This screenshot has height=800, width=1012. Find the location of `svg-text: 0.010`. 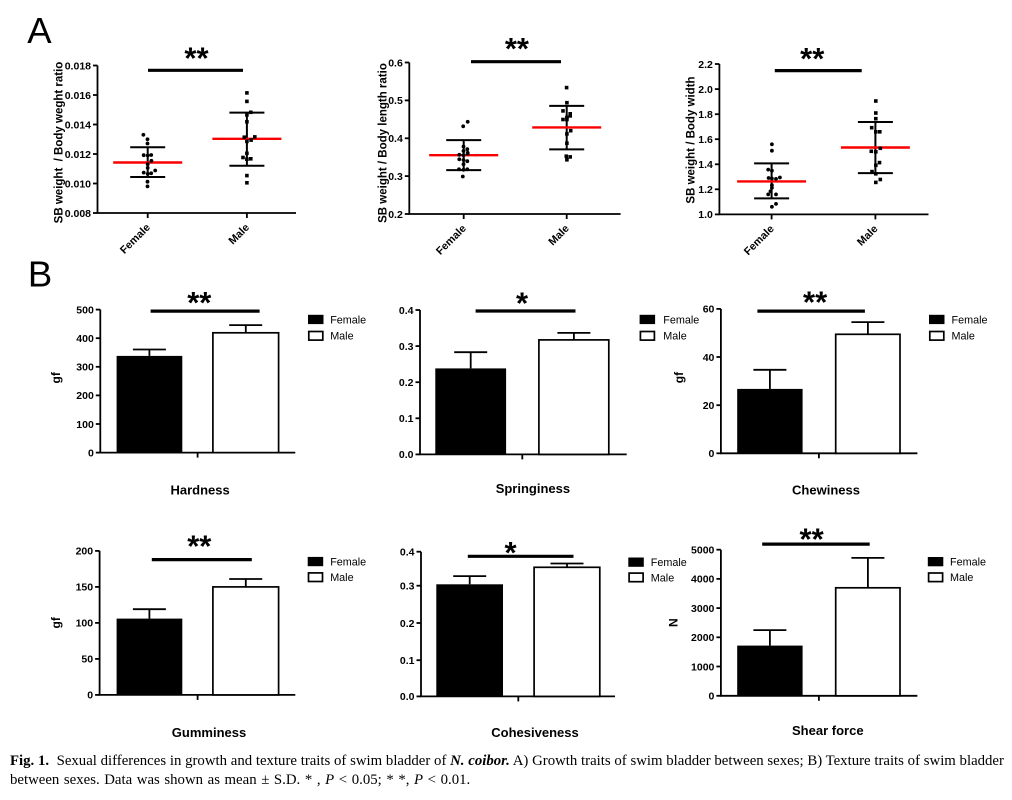

svg-text: 0.010 is located at coordinates (78, 184).